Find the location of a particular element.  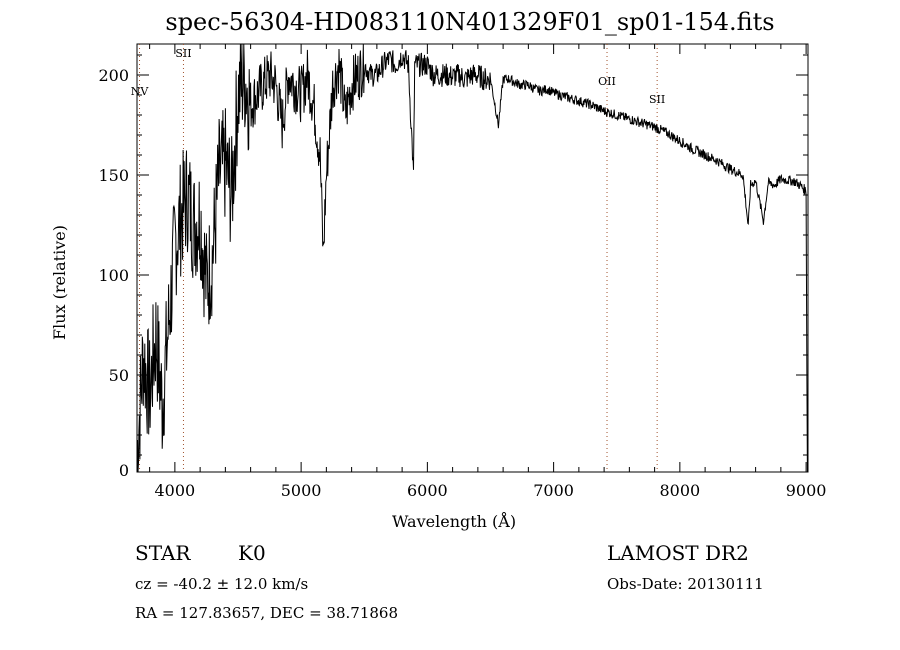

redshift-text: cz = -40.2 ± 12.0 km/s is located at coordinates (222, 584).